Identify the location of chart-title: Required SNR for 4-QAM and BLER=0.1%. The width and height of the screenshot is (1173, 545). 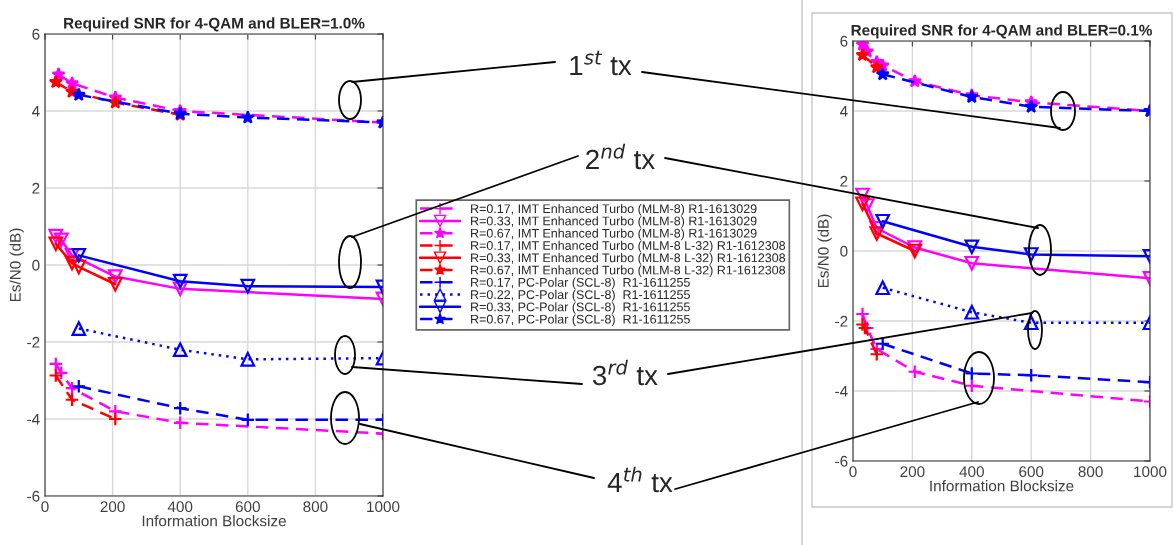
(1001, 31).